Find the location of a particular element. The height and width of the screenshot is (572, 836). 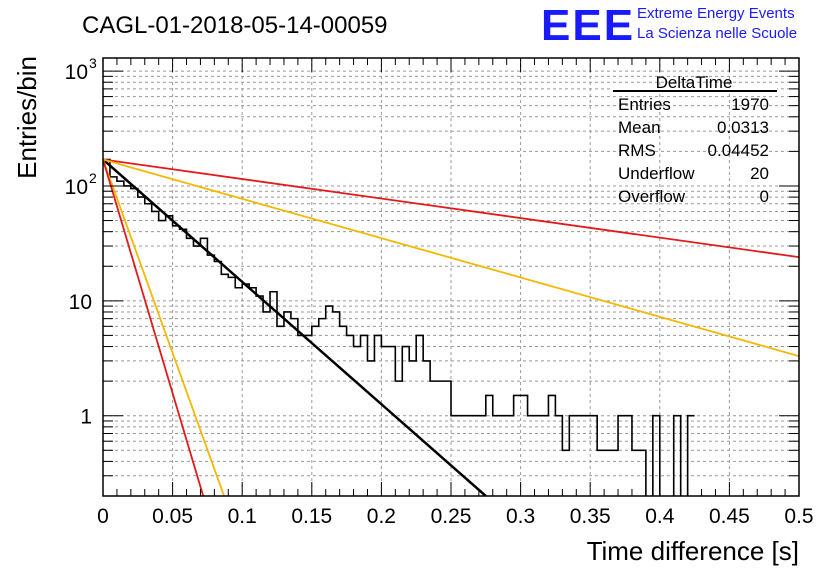

x-tick-label: 0.35 is located at coordinates (590, 516).